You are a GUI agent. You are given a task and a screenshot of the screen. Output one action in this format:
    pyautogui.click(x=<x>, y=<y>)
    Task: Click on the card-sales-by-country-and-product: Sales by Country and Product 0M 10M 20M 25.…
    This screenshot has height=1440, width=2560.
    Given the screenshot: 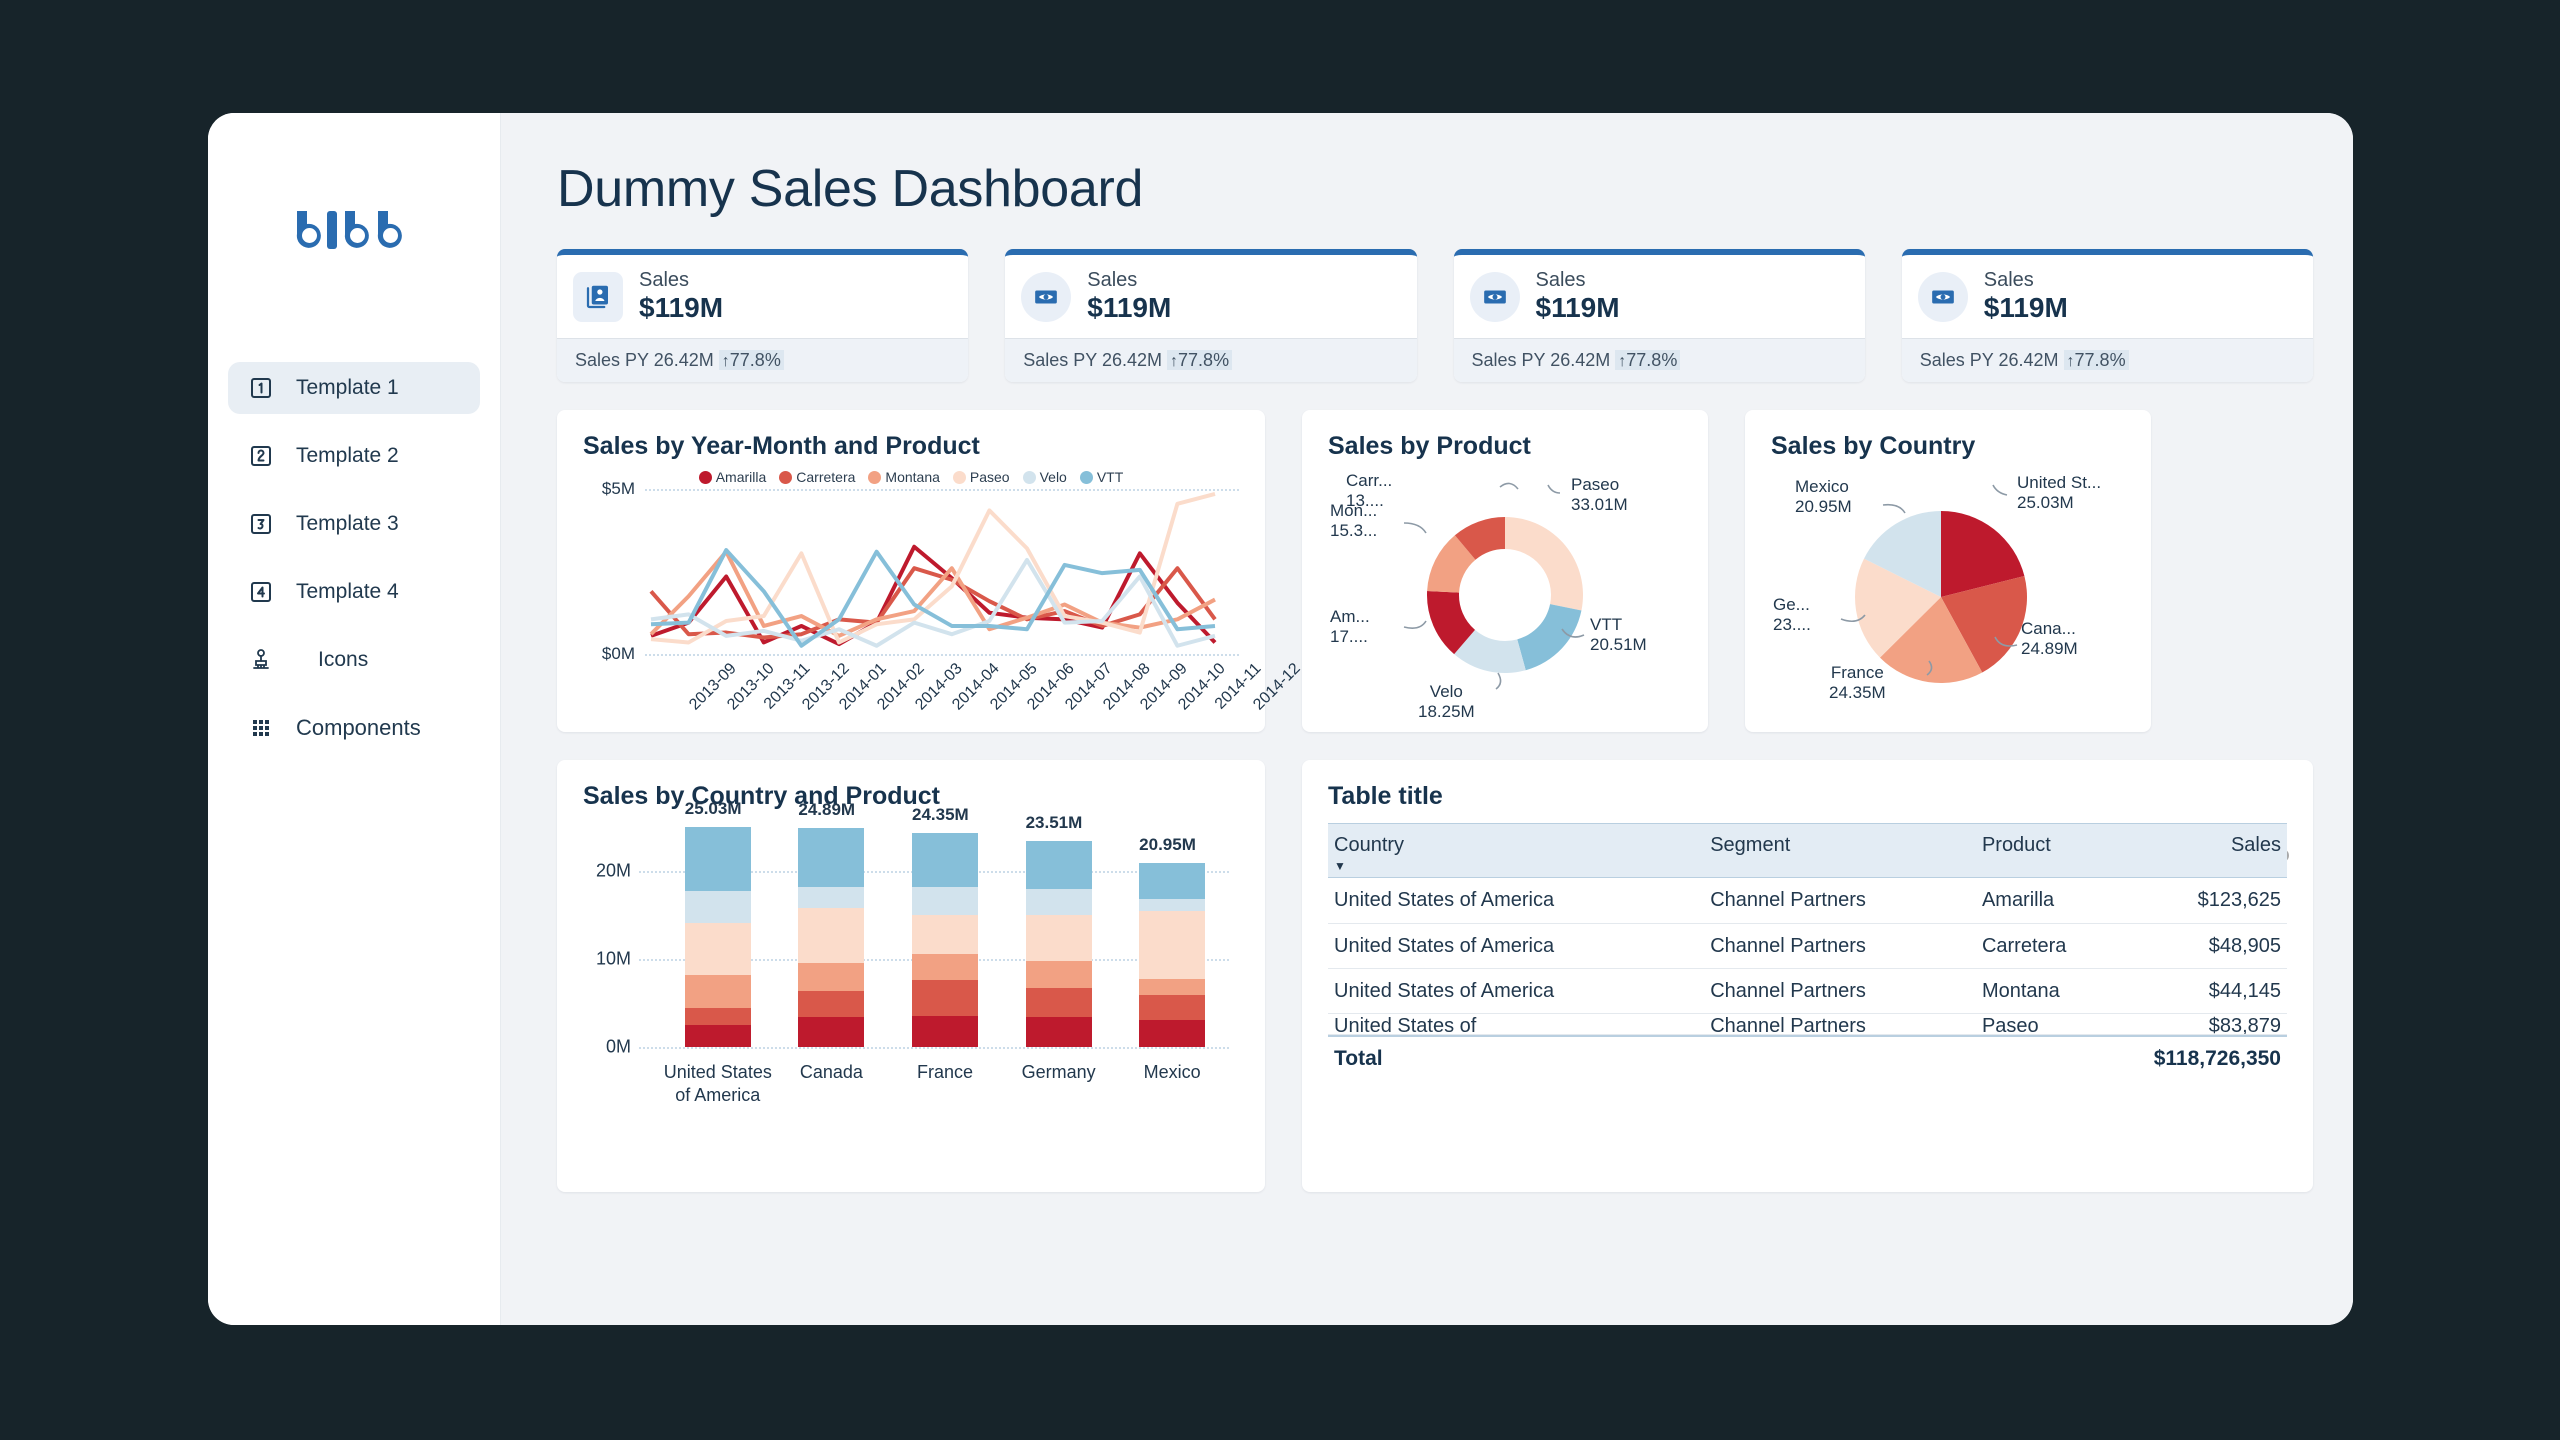 What is the action you would take?
    pyautogui.click(x=911, y=976)
    